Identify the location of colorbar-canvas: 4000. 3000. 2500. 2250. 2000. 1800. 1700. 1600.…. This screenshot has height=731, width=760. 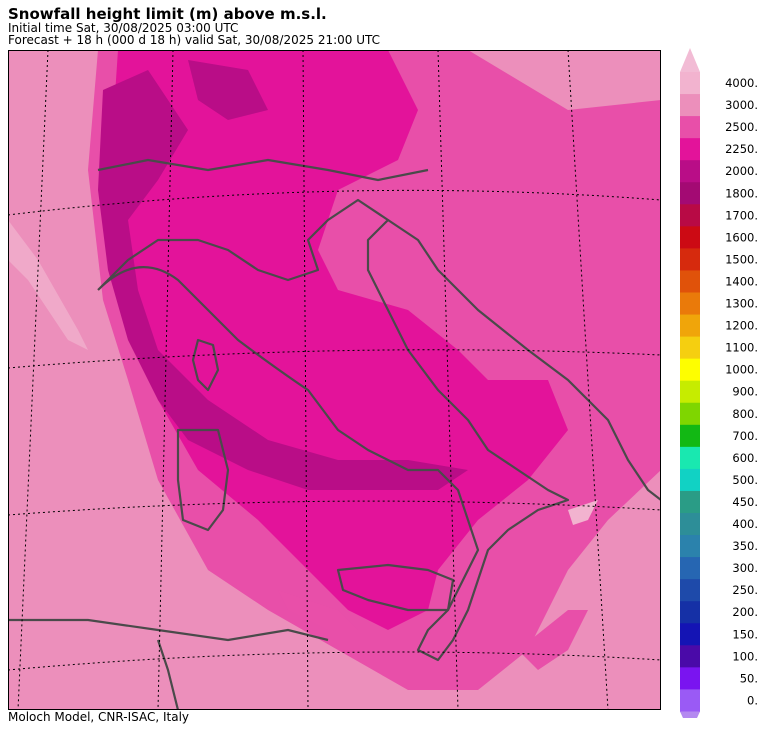
(719, 383).